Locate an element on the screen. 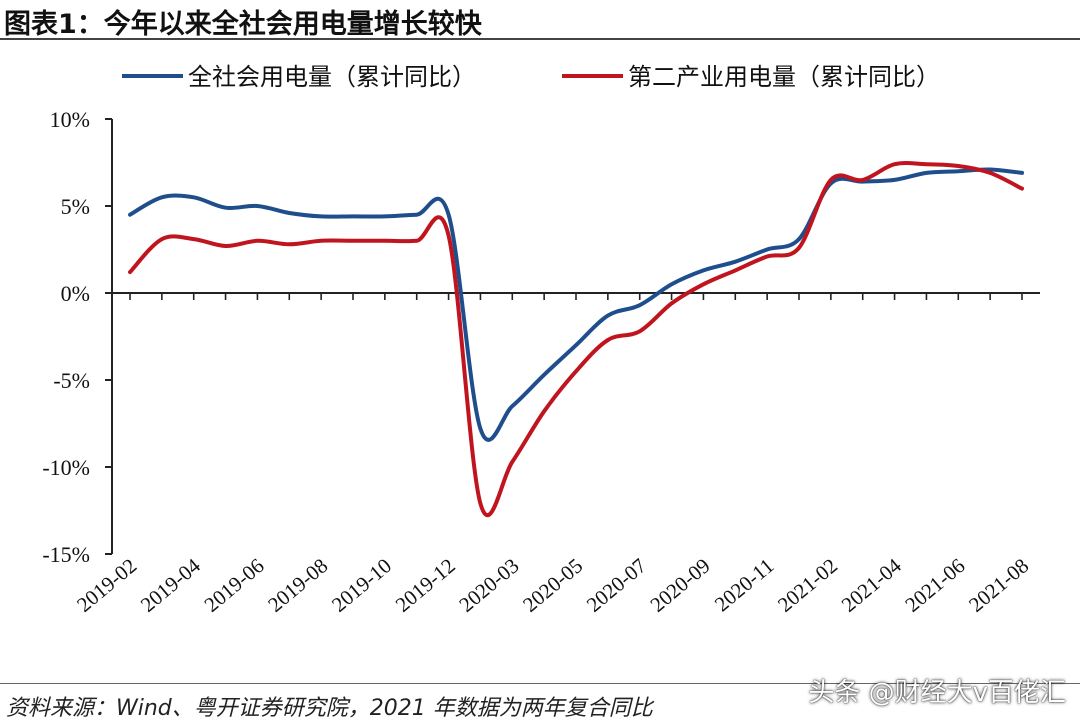 This screenshot has width=1080, height=723. chart-title: 图表1：今年以来全社会用电量增长较快 is located at coordinates (243, 24).